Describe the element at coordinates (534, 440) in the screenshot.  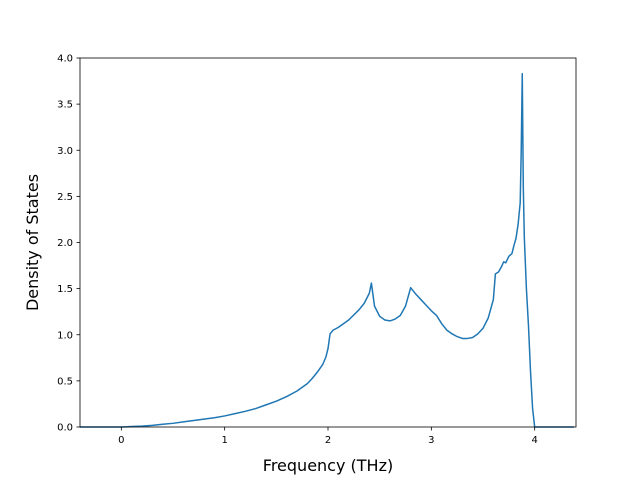
I see `x-tick-label: 4` at that location.